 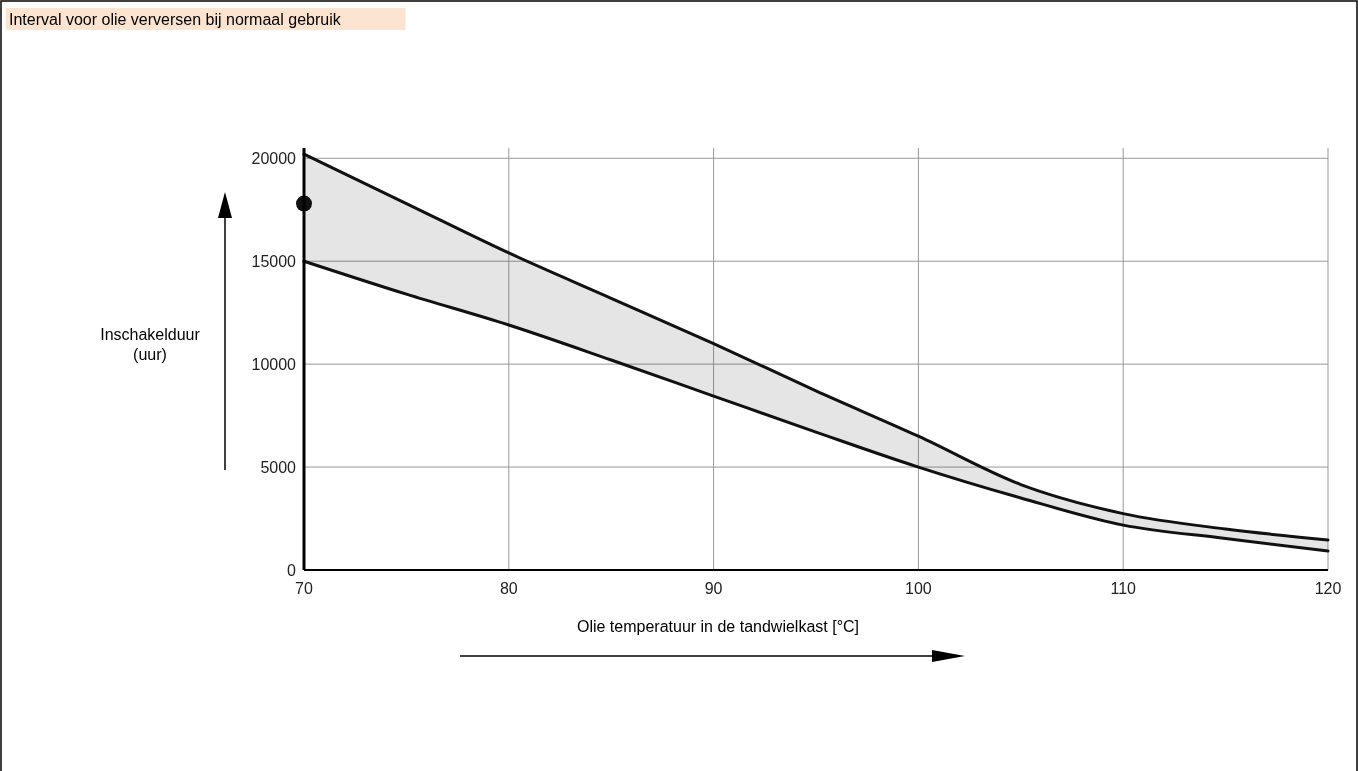 I want to click on y-tick-label: 20000, so click(x=274, y=159).